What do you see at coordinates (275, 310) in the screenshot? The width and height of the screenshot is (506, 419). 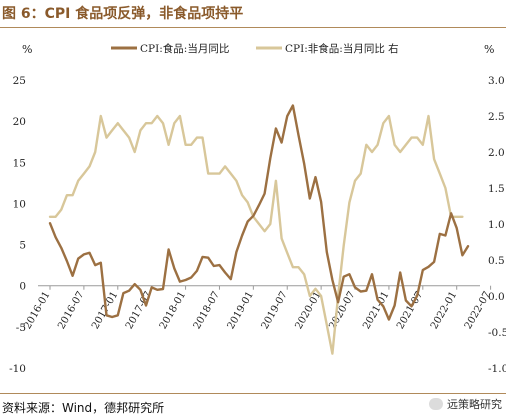 I see `x-tick-label: 2019-07` at bounding box center [275, 310].